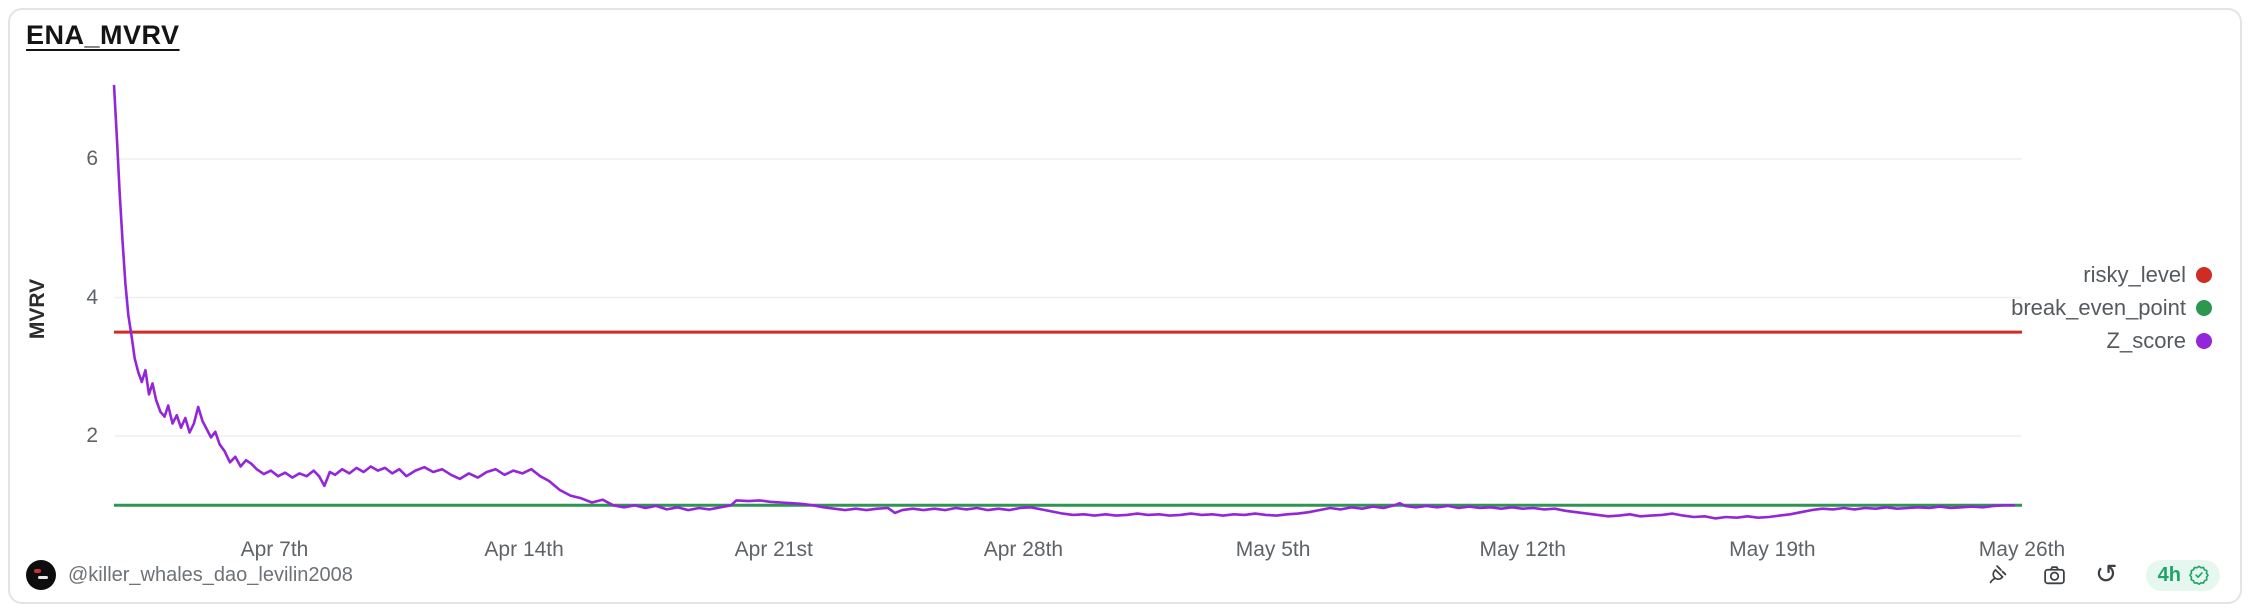  What do you see at coordinates (1123, 575) in the screenshot?
I see `footer-bar: @killer_whales_dao_levilin2008` at bounding box center [1123, 575].